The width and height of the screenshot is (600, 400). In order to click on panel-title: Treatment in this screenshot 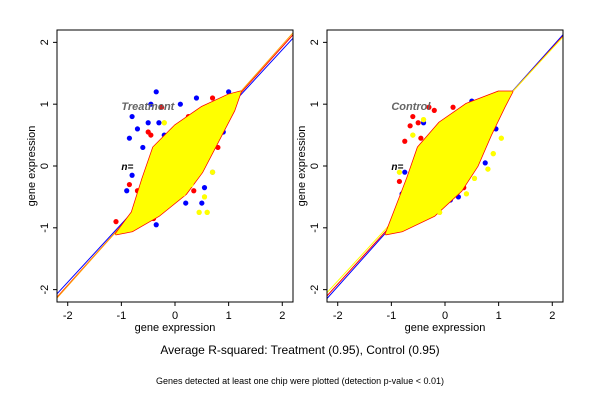, I will do `click(148, 107)`.